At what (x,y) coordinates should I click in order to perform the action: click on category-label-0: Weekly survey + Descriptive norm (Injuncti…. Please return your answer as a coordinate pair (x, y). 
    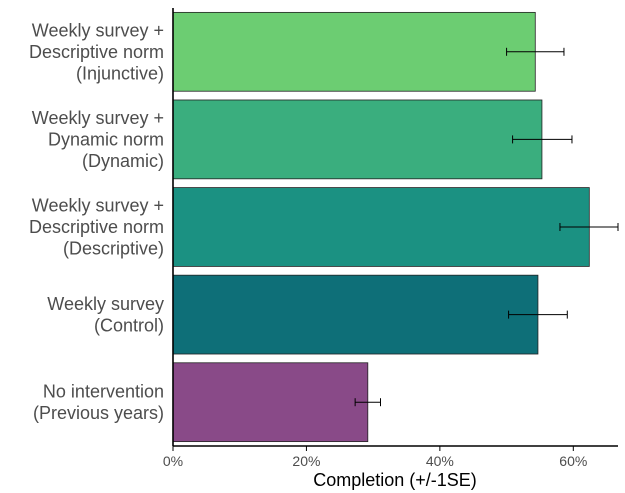
    Looking at the image, I should click on (96, 51).